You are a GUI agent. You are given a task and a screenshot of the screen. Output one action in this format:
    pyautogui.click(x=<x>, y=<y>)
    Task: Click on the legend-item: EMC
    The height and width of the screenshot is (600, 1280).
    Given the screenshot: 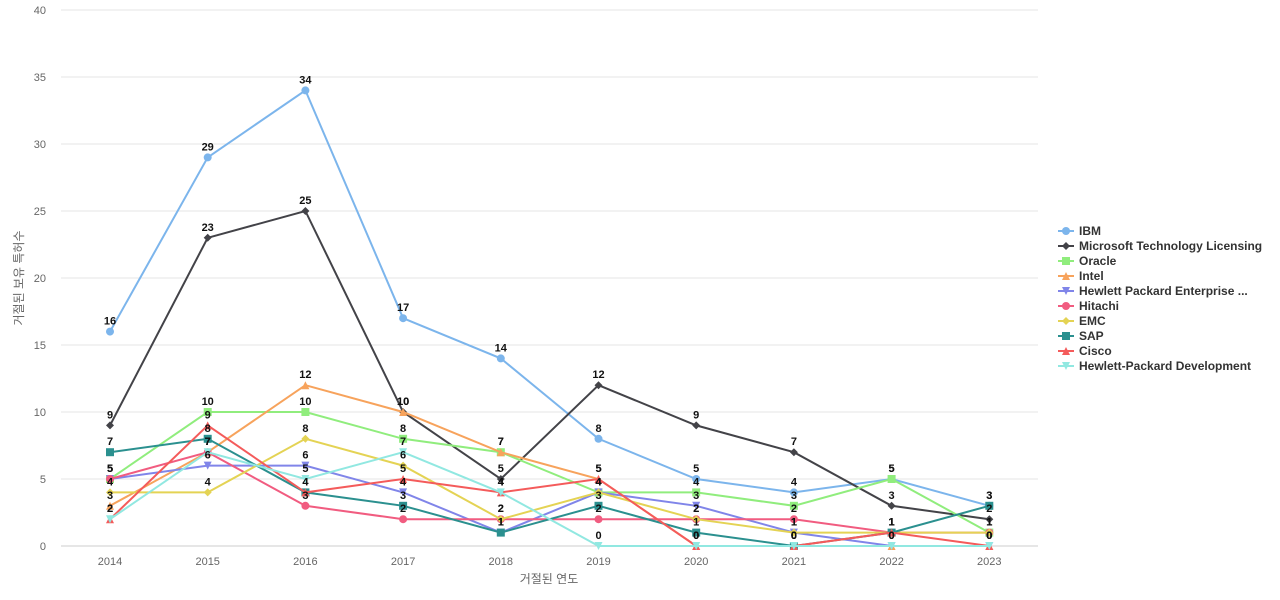 What is the action you would take?
    pyautogui.click(x=1082, y=321)
    